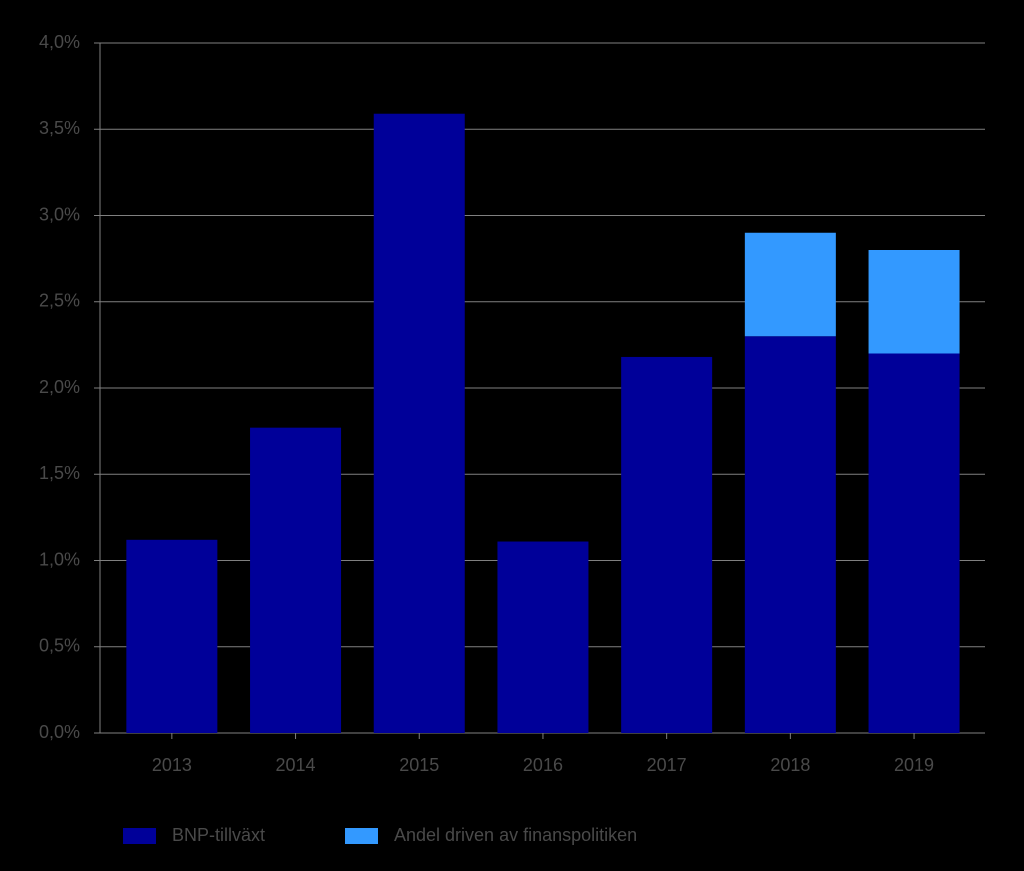 The width and height of the screenshot is (1024, 871). I want to click on y-tick-label: 0,0%, so click(59, 732).